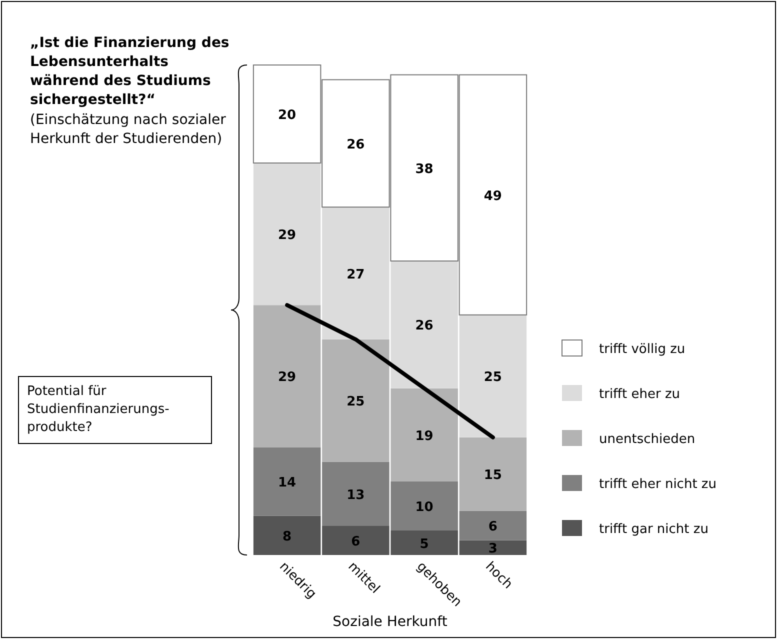 Image resolution: width=777 pixels, height=639 pixels. Describe the element at coordinates (424, 436) in the screenshot. I see `data-label: 19` at that location.